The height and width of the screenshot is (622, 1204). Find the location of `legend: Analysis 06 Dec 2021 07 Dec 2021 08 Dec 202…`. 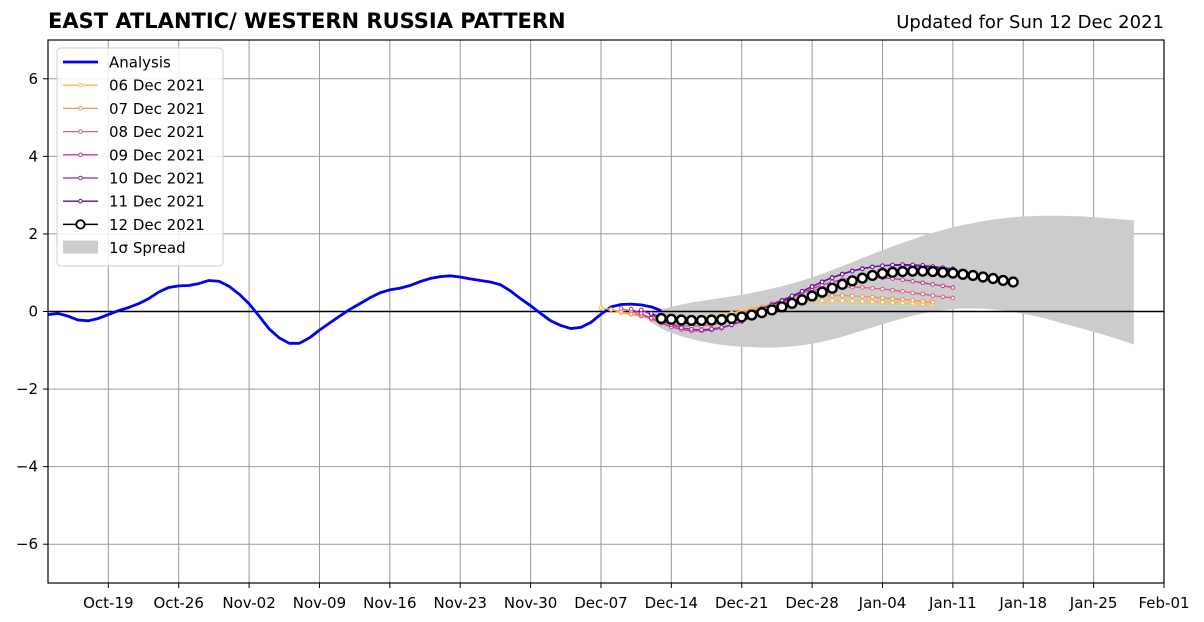

legend: Analysis 06 Dec 2021 07 Dec 2021 08 Dec 202… is located at coordinates (140, 157).